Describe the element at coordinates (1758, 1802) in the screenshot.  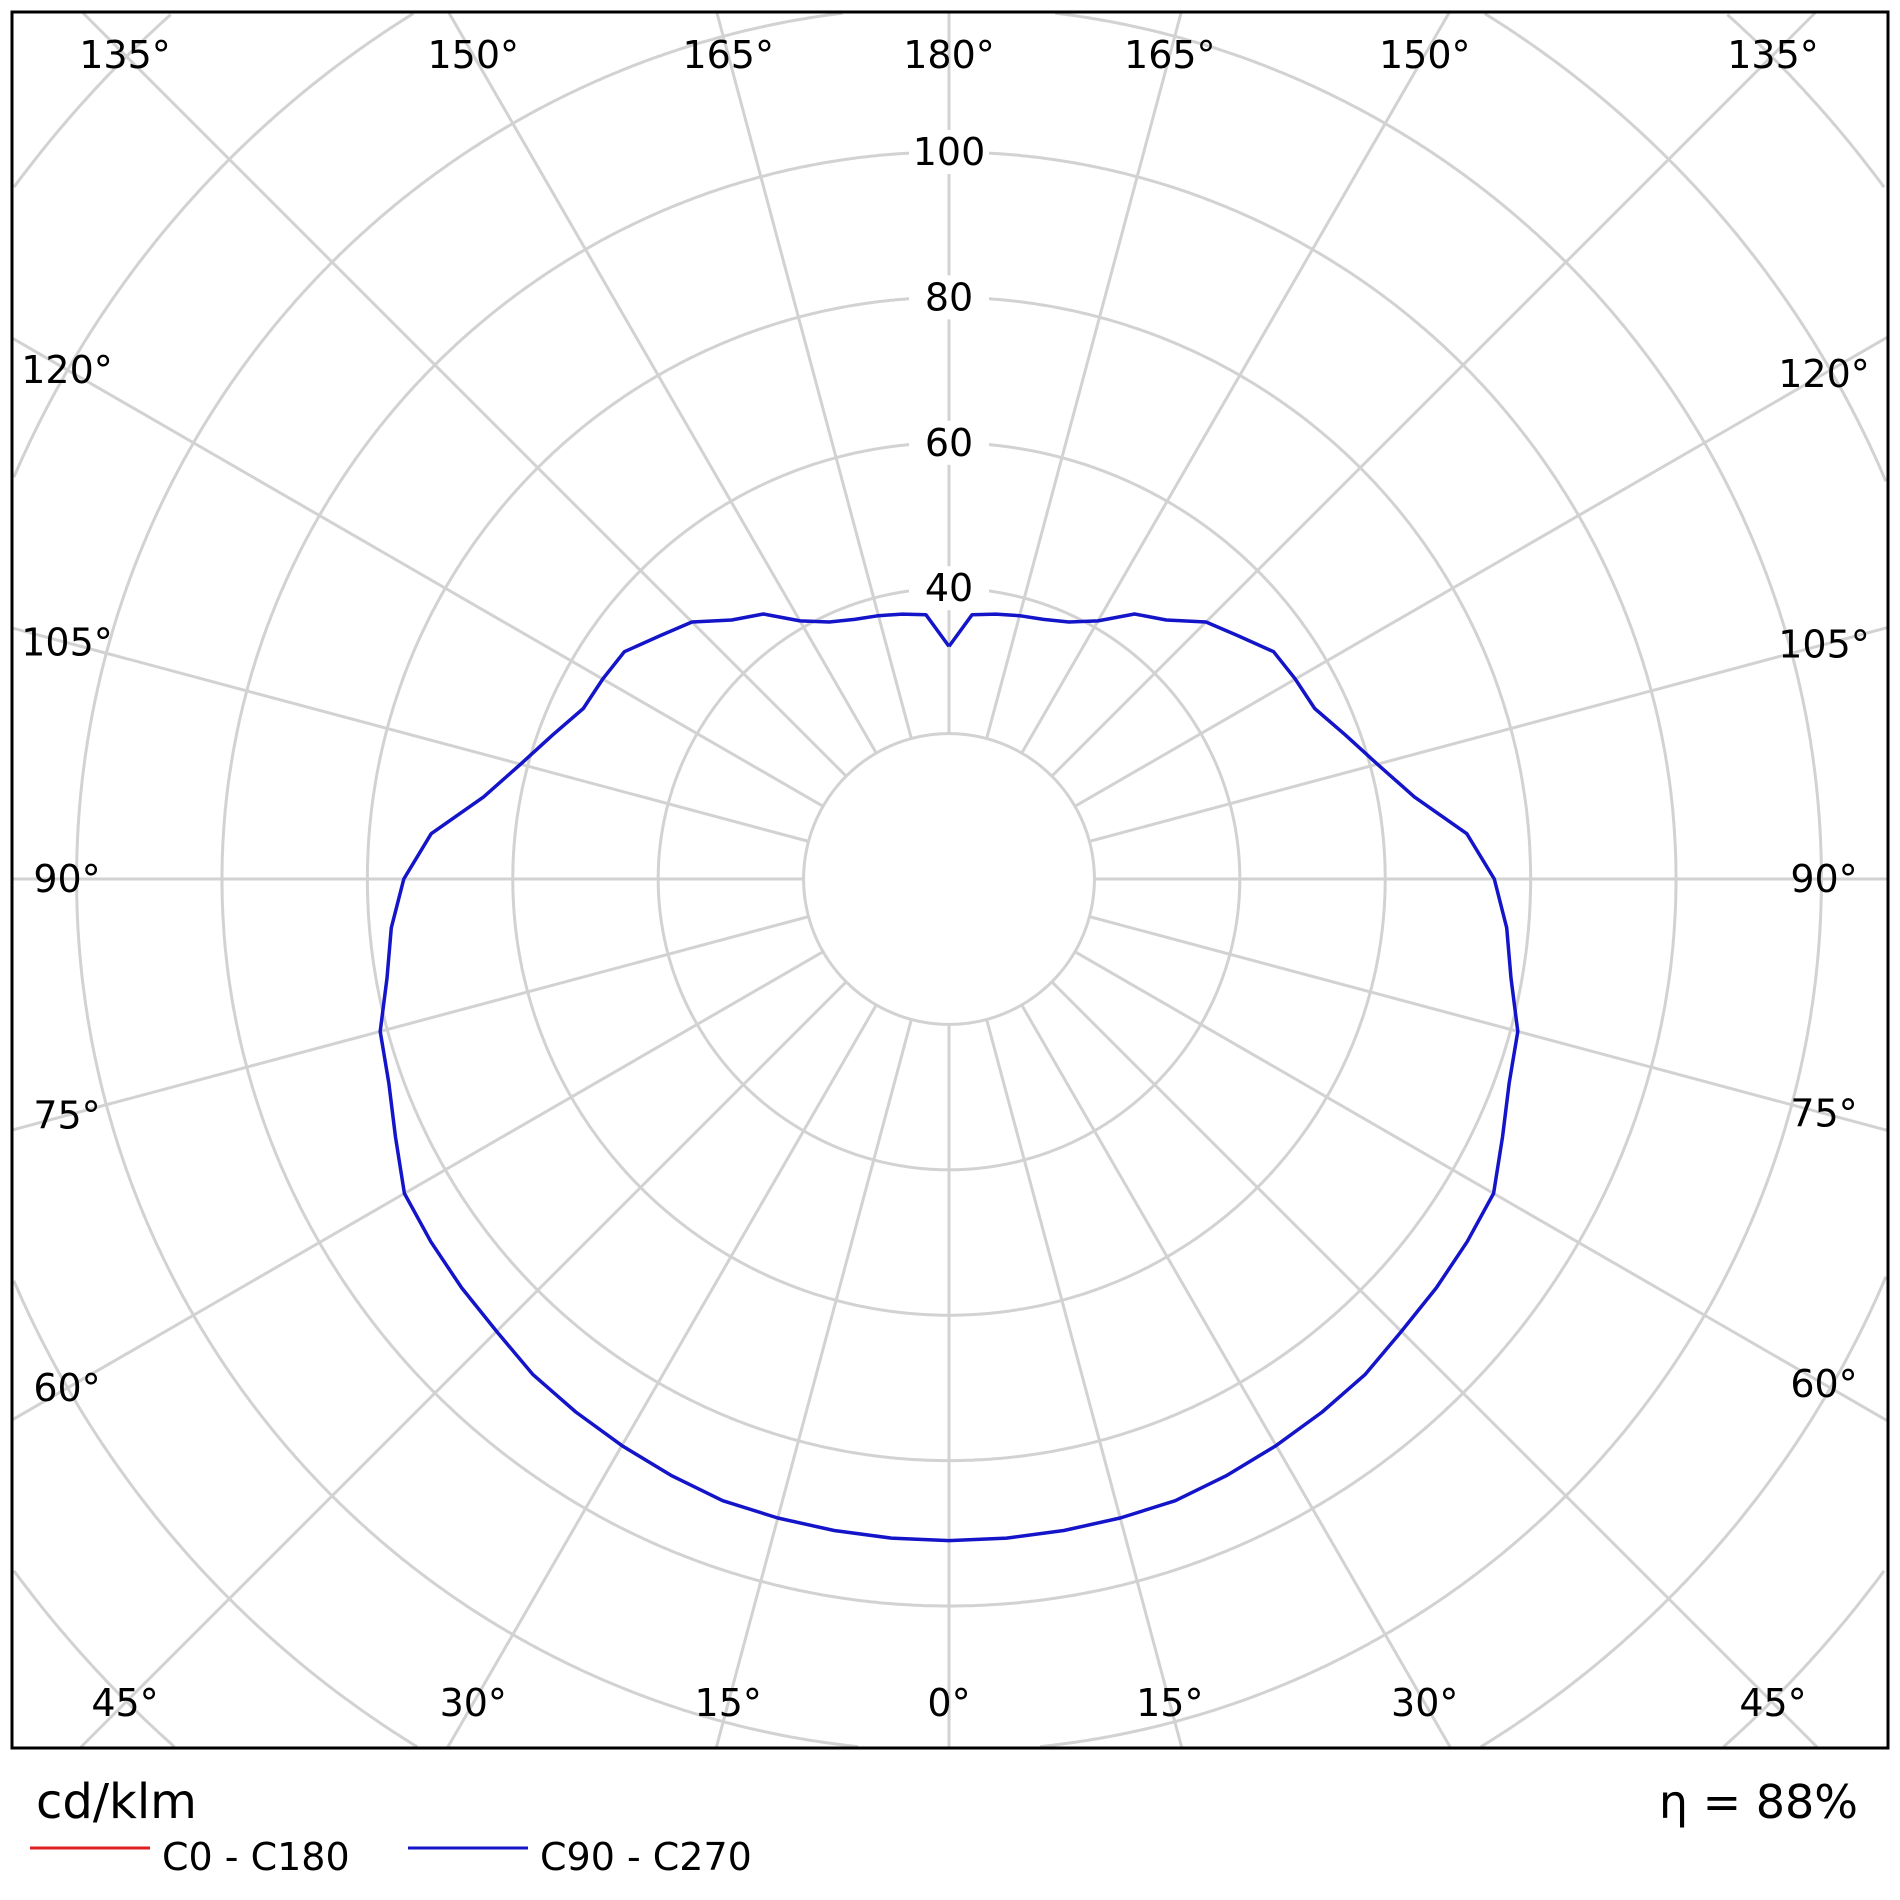
I see `efficiency-label: η = 88%` at that location.